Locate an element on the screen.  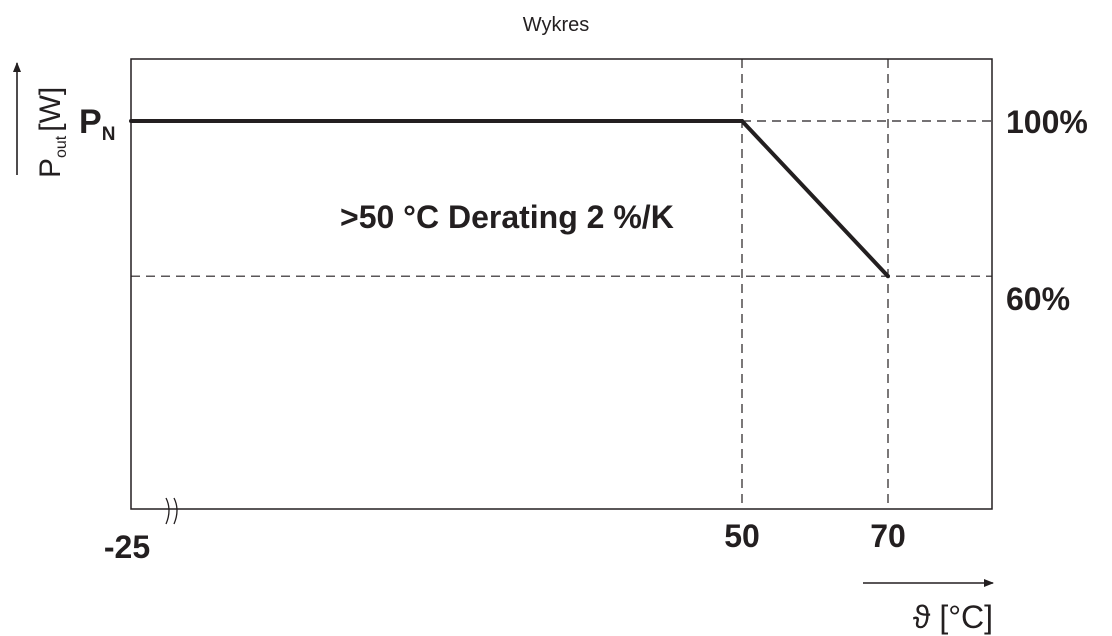
rated-power-subscript: N is located at coordinates (109, 134).